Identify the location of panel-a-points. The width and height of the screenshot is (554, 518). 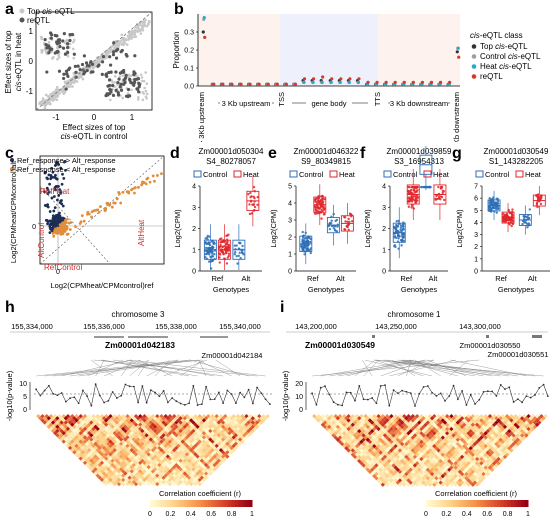
(94, 64).